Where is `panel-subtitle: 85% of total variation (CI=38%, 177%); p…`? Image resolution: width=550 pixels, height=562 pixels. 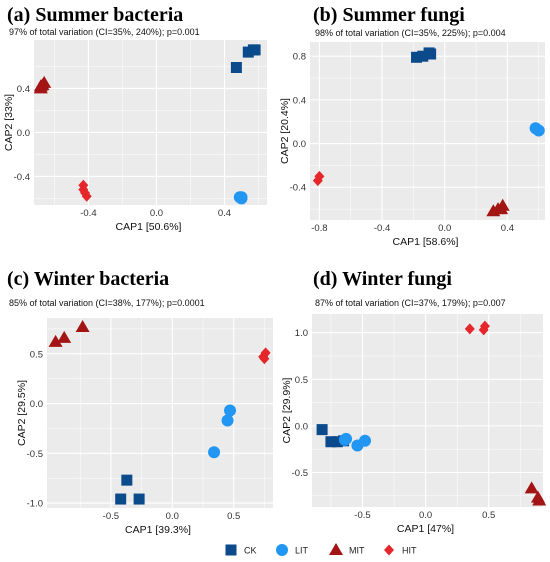
panel-subtitle: 85% of total variation (CI=38%, 177%); p… is located at coordinates (107, 303).